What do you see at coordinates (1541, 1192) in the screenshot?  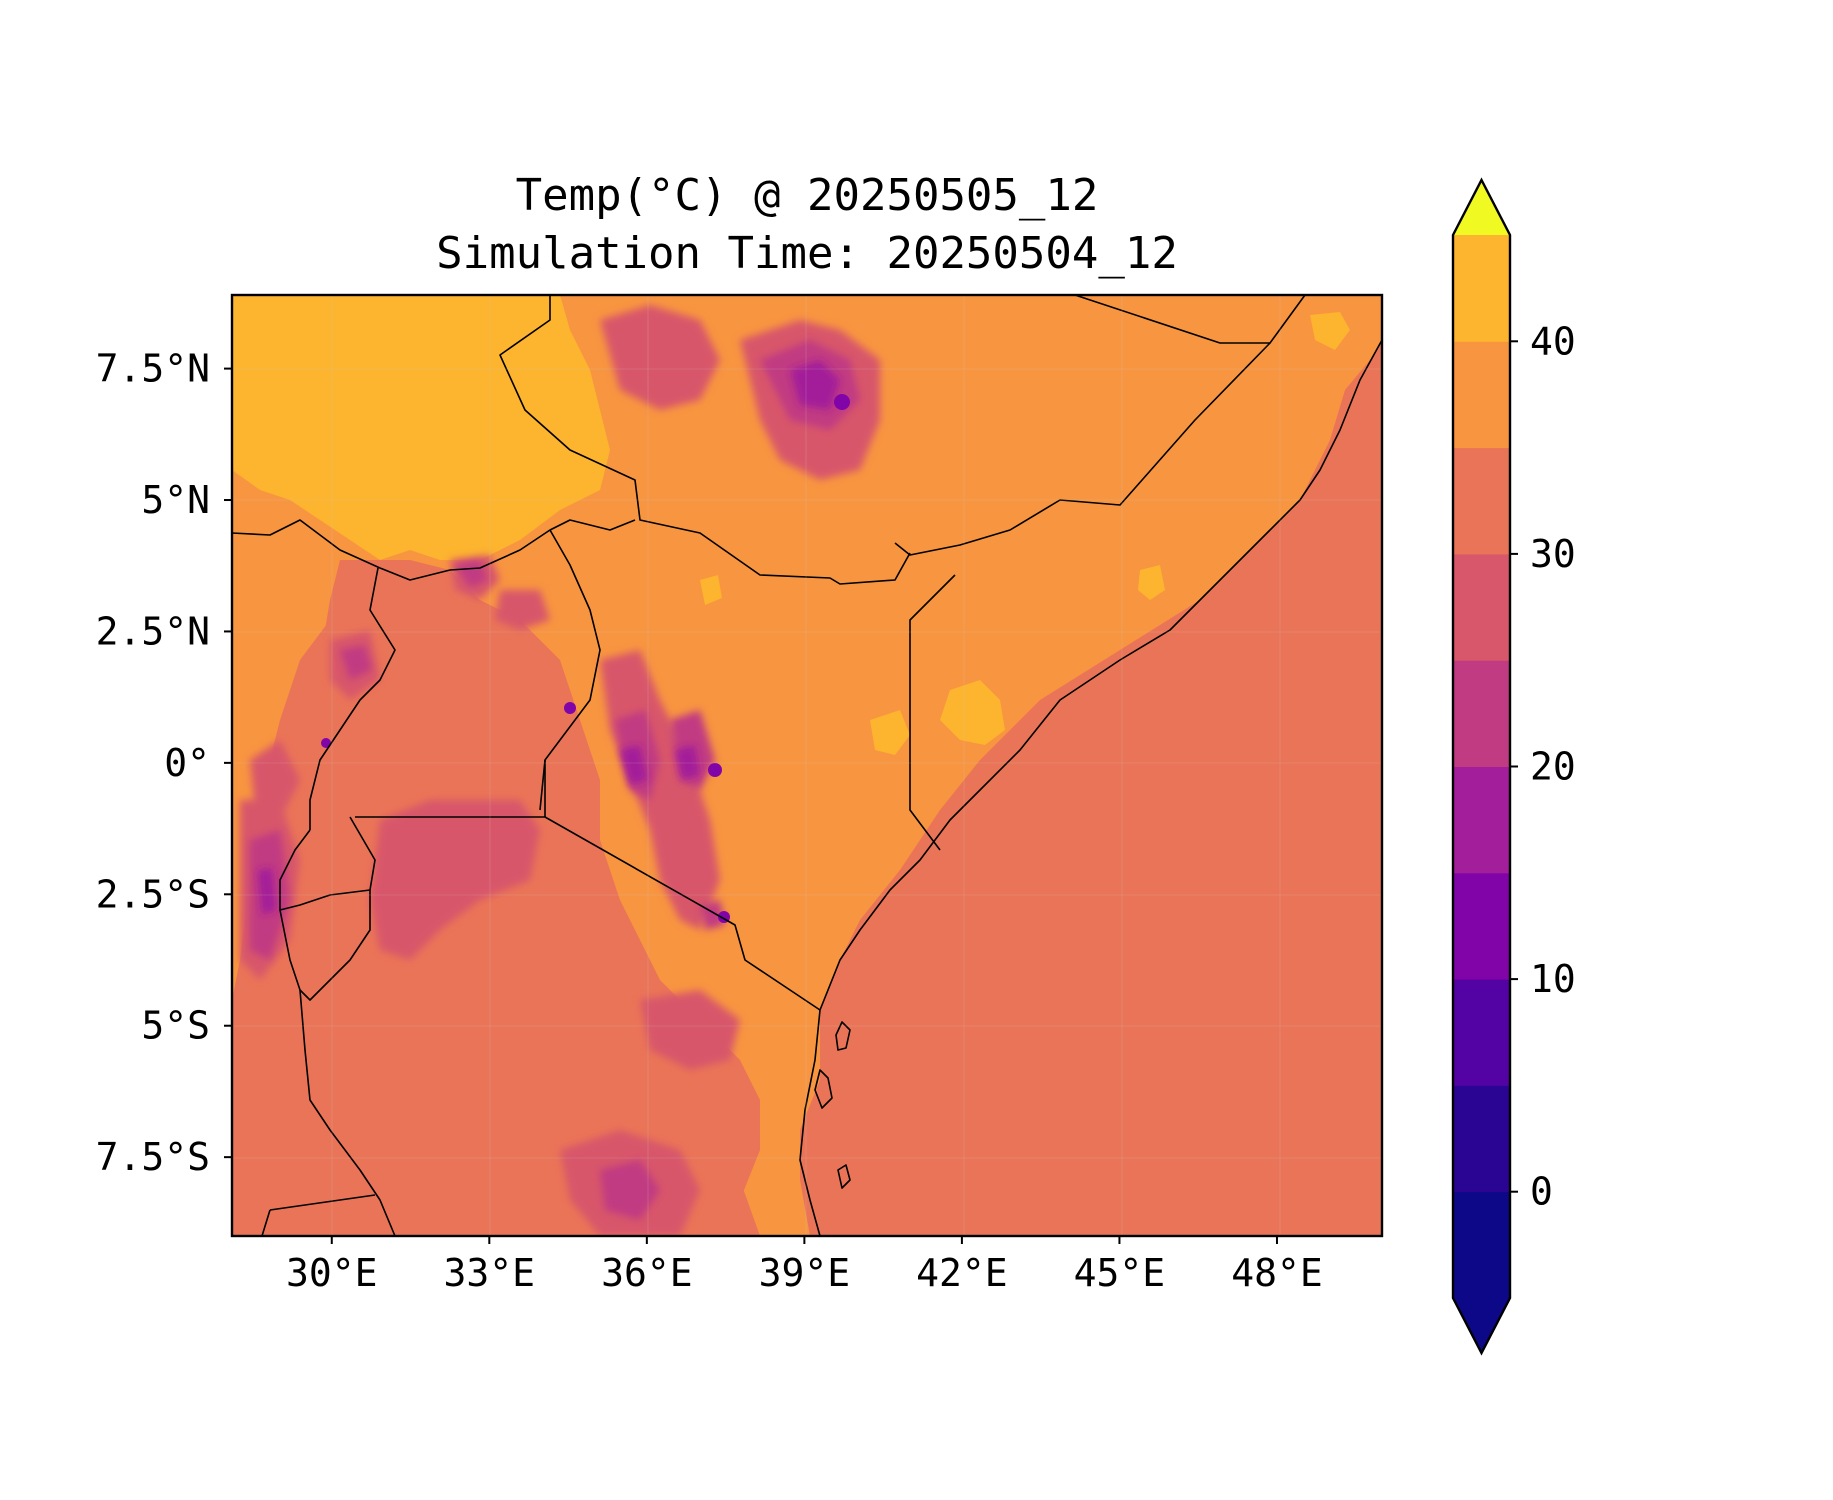 I see `colorbar-tick-label: 0` at bounding box center [1541, 1192].